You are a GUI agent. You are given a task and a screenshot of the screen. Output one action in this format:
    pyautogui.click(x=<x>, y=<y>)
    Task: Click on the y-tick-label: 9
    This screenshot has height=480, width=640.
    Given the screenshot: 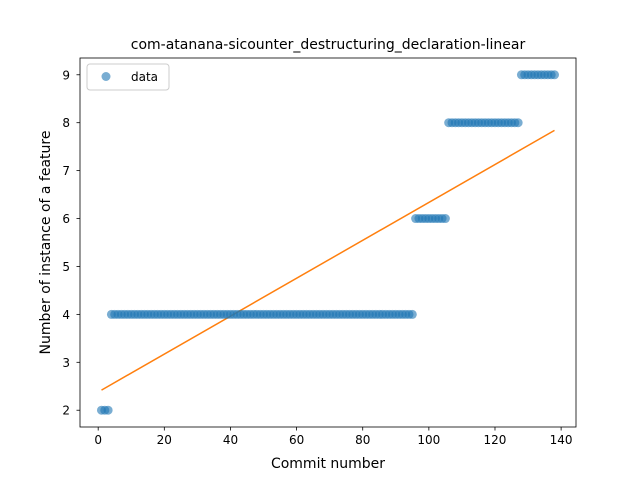 What is the action you would take?
    pyautogui.click(x=66, y=75)
    